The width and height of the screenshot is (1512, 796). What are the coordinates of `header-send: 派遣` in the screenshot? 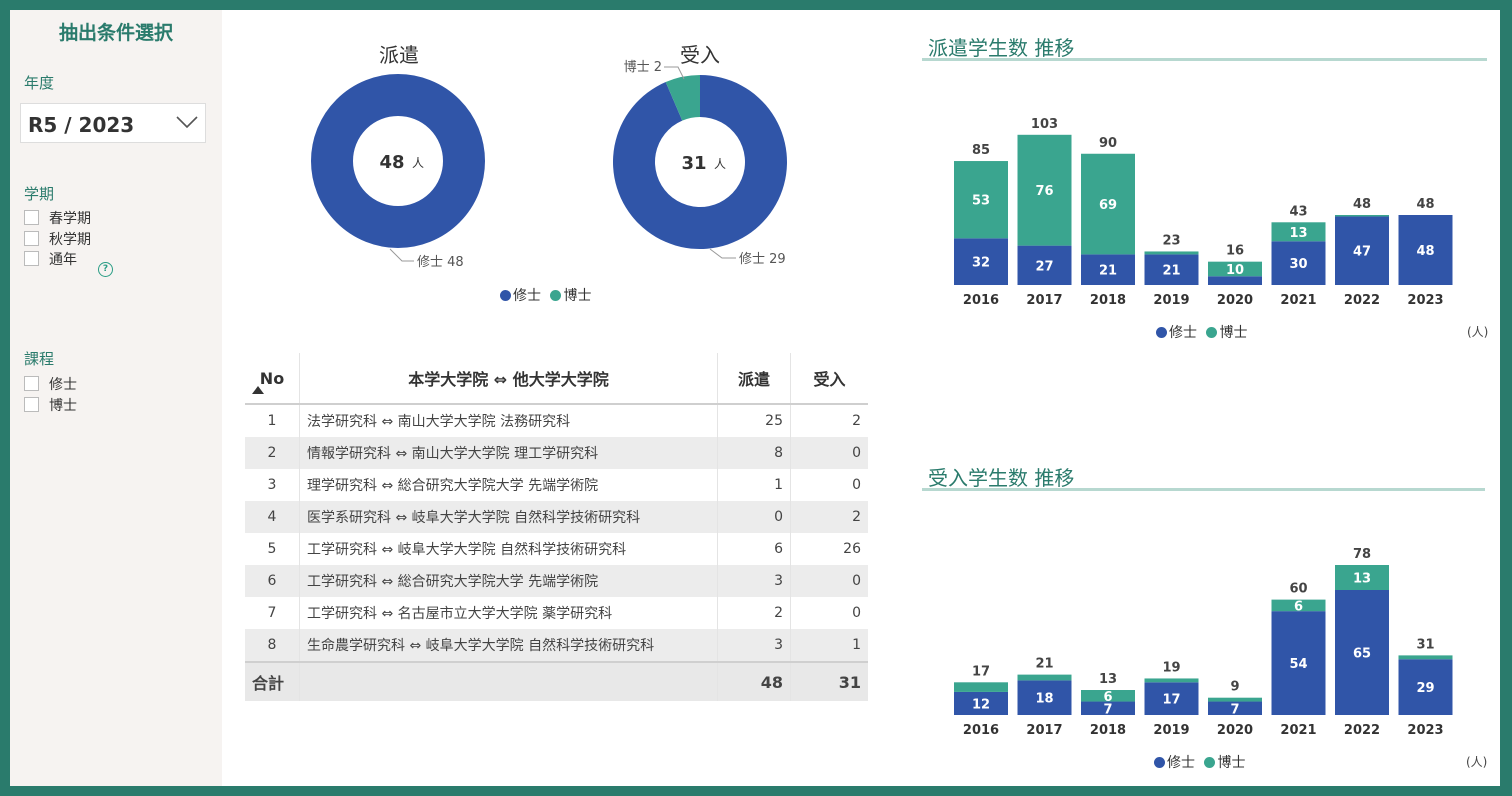 It's located at (754, 379).